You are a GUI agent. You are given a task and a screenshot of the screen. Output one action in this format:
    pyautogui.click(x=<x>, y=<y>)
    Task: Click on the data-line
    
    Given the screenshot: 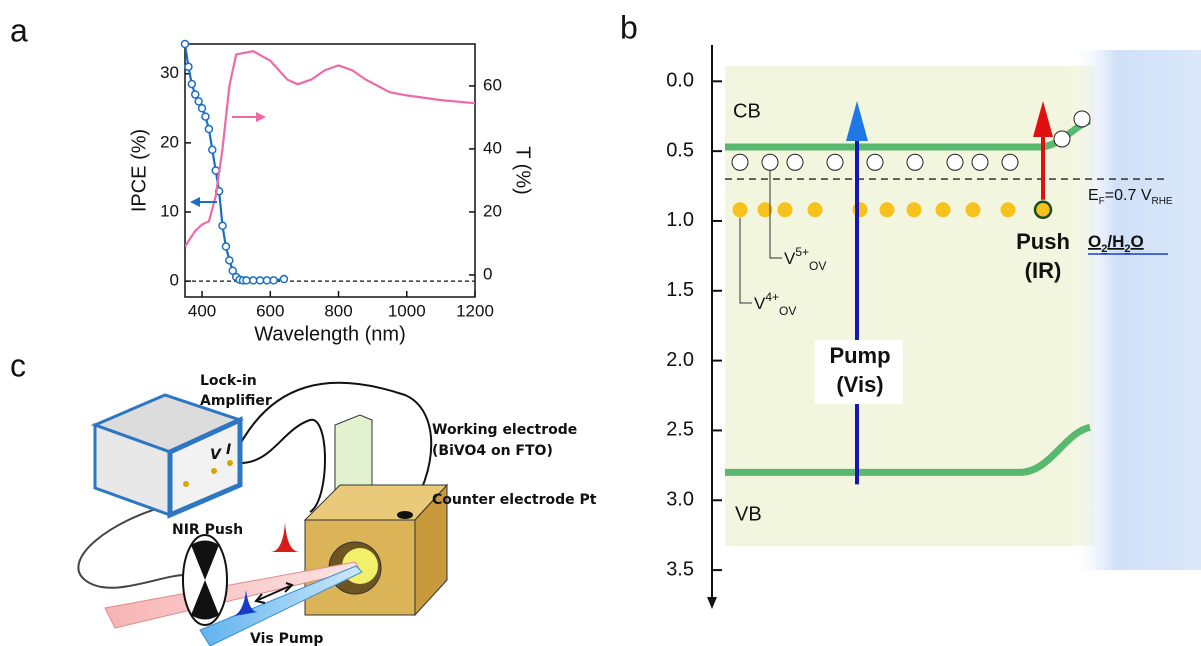 What is the action you would take?
    pyautogui.click(x=235, y=163)
    